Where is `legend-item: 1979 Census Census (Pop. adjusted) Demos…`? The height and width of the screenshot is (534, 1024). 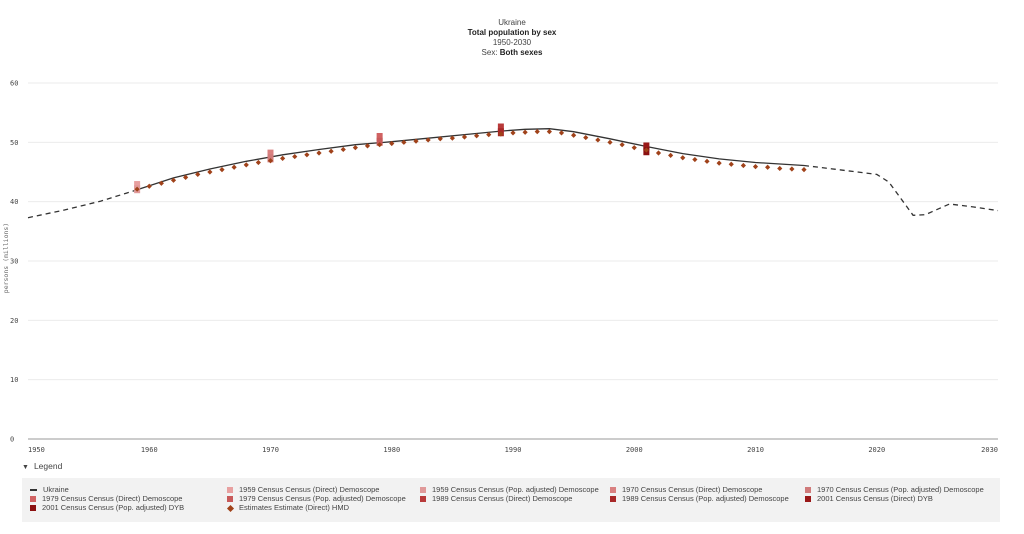
legend-item: 1979 Census Census (Pop. adjusted) Demos… is located at coordinates (316, 498).